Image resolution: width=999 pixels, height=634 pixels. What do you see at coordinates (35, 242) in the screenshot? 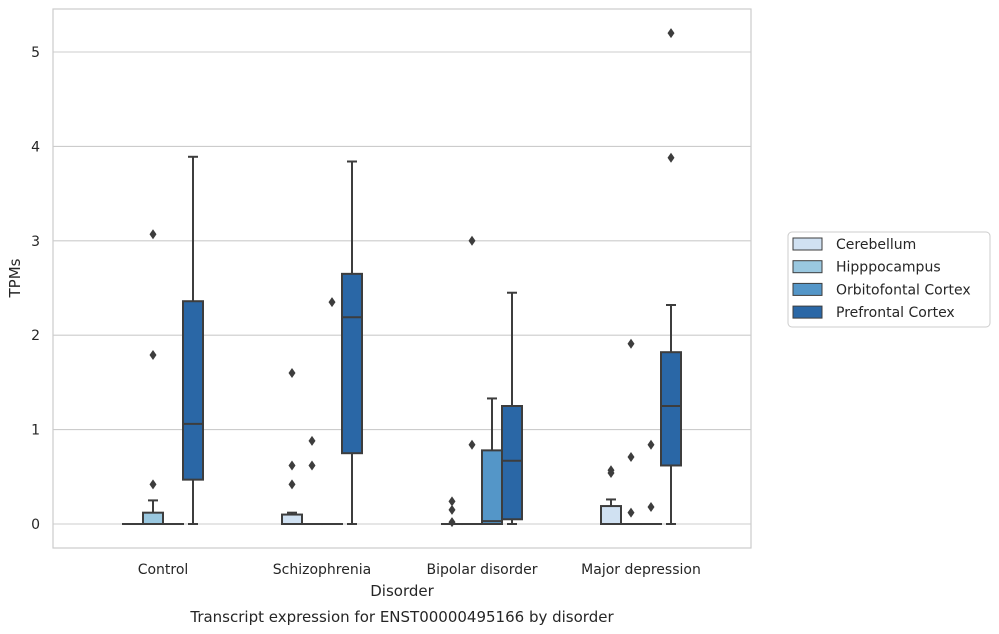
I see `y-tick-label: 3` at bounding box center [35, 242].